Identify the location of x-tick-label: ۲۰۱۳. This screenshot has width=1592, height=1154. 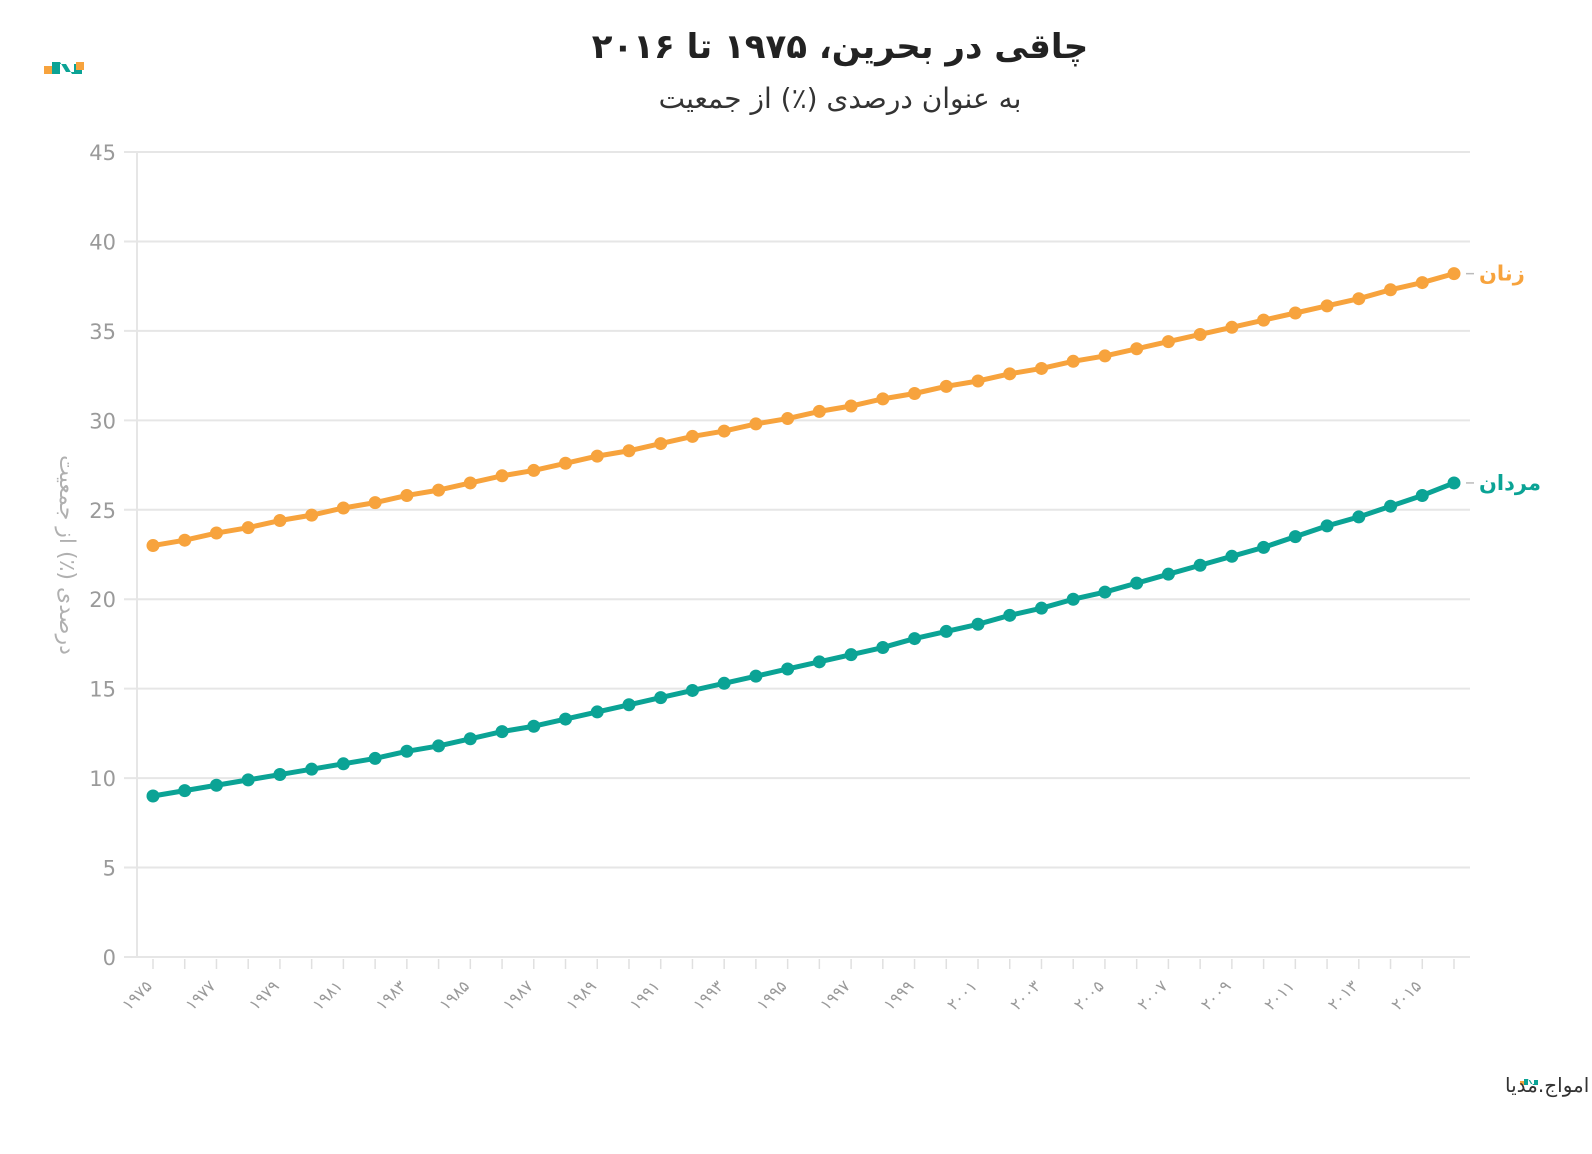
(1343, 995).